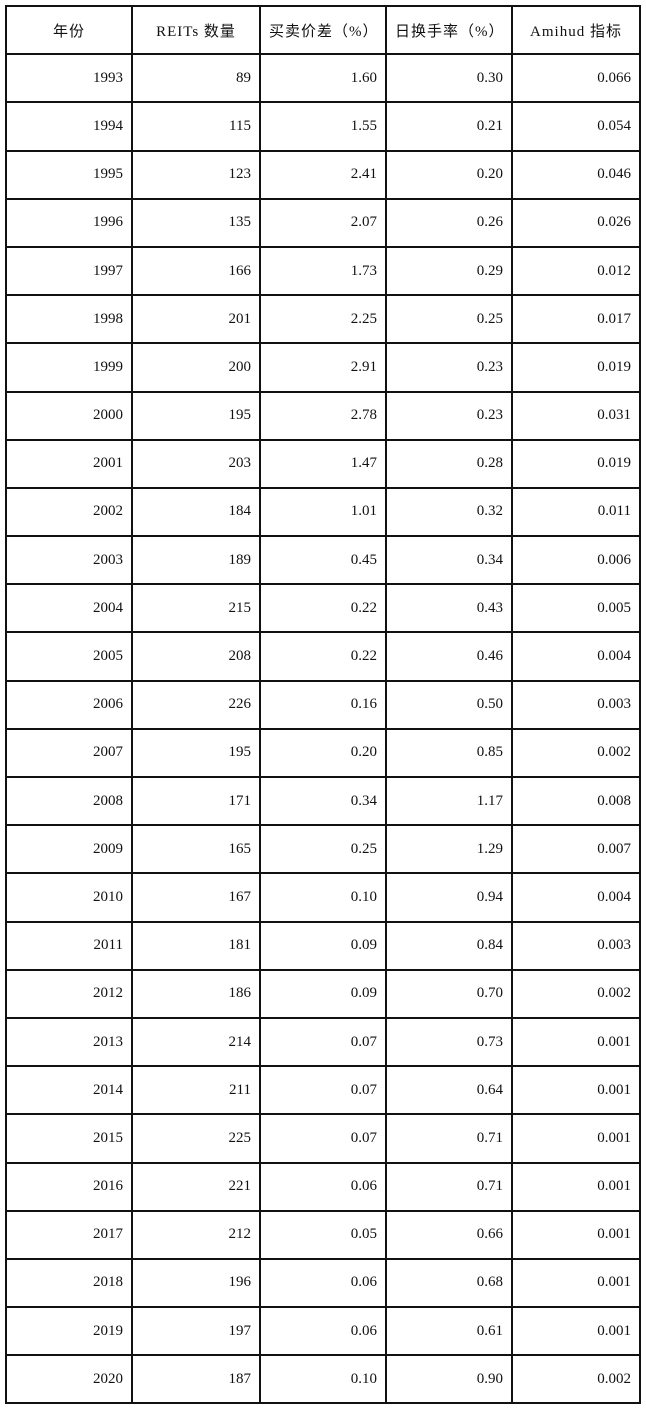 The image size is (646, 1416). Describe the element at coordinates (69, 78) in the screenshot. I see `cell-year: 1993` at that location.